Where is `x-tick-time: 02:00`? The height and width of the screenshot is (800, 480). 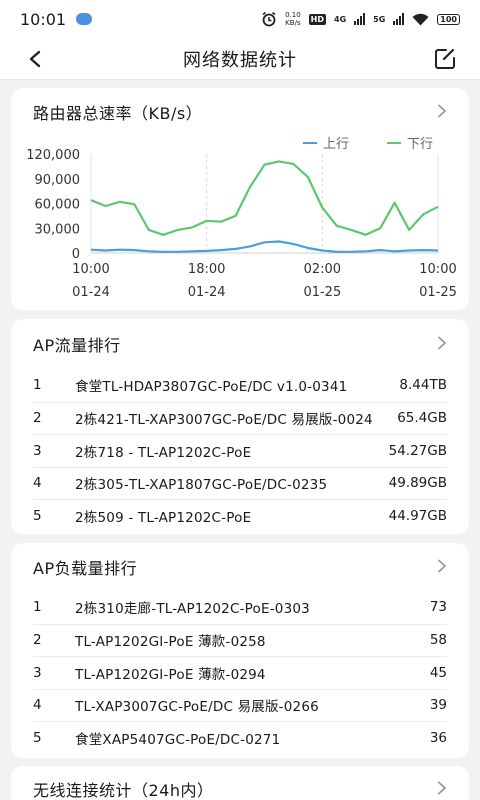
x-tick-time: 02:00 is located at coordinates (322, 269).